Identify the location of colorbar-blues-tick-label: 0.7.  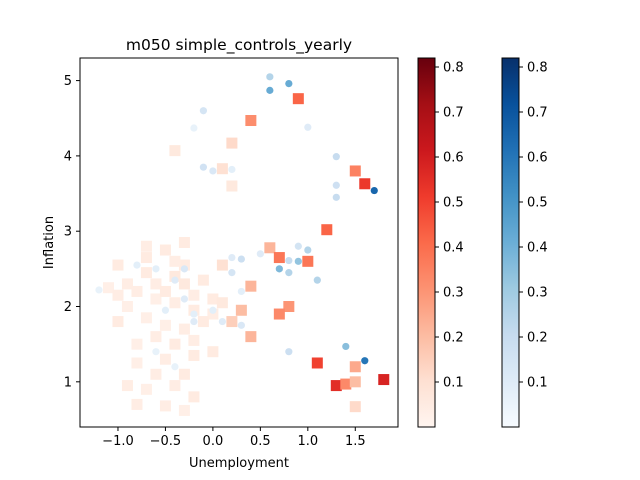
(537, 113).